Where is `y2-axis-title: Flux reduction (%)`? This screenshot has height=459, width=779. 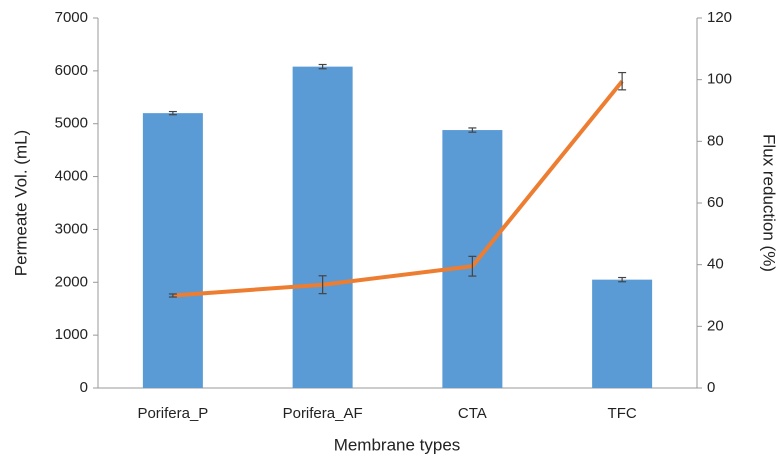 y2-axis-title: Flux reduction (%) is located at coordinates (769, 203).